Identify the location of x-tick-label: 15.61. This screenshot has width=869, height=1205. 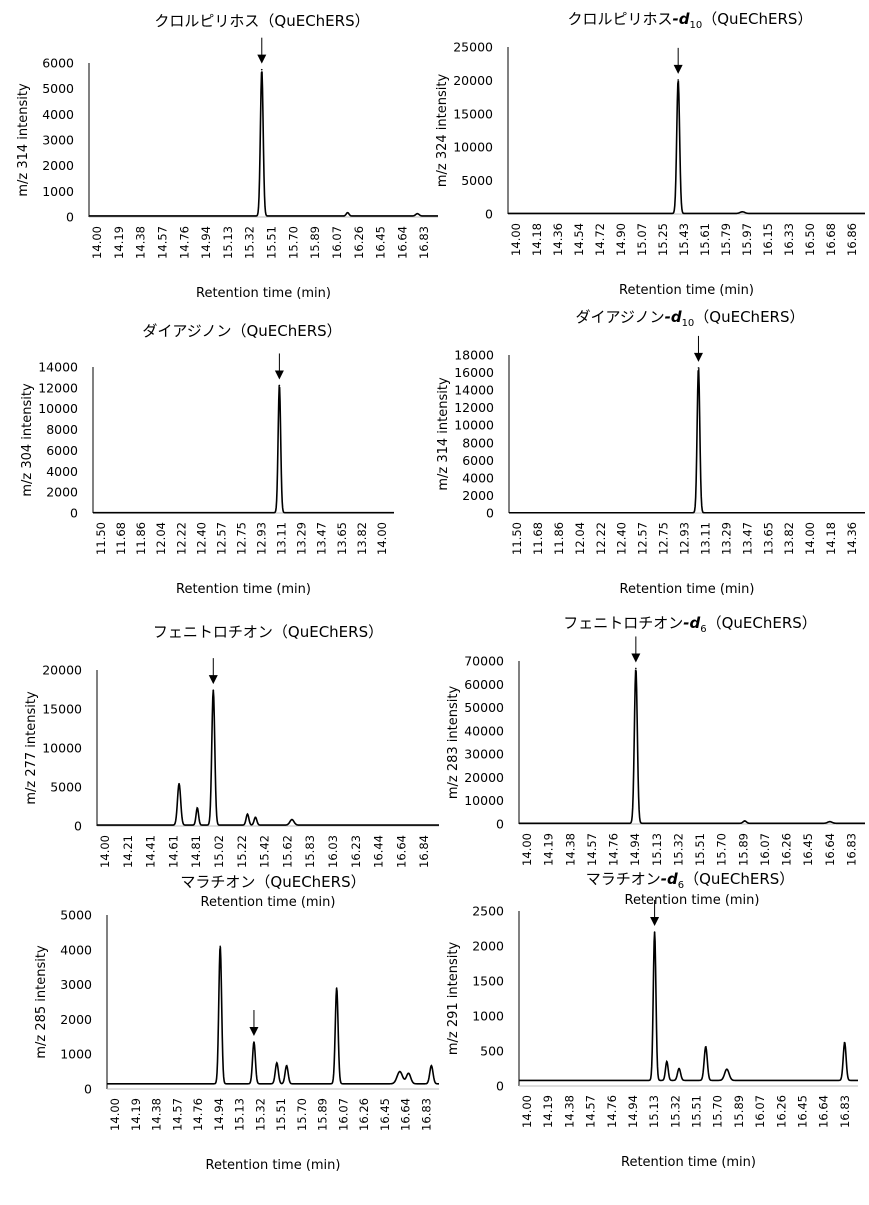
(705, 239).